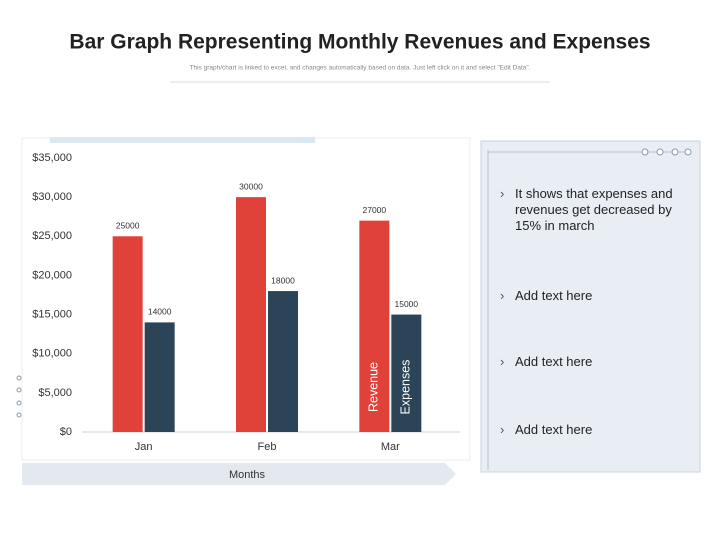  Describe the element at coordinates (390, 447) in the screenshot. I see `x-tick-label: Mar` at that location.